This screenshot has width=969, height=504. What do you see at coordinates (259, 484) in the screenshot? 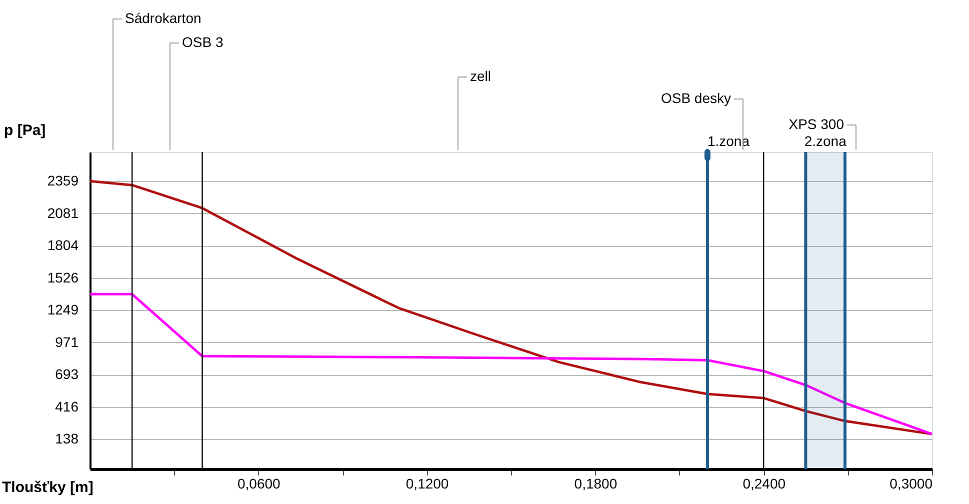
I see `x-tick-label: 0,0600` at bounding box center [259, 484].